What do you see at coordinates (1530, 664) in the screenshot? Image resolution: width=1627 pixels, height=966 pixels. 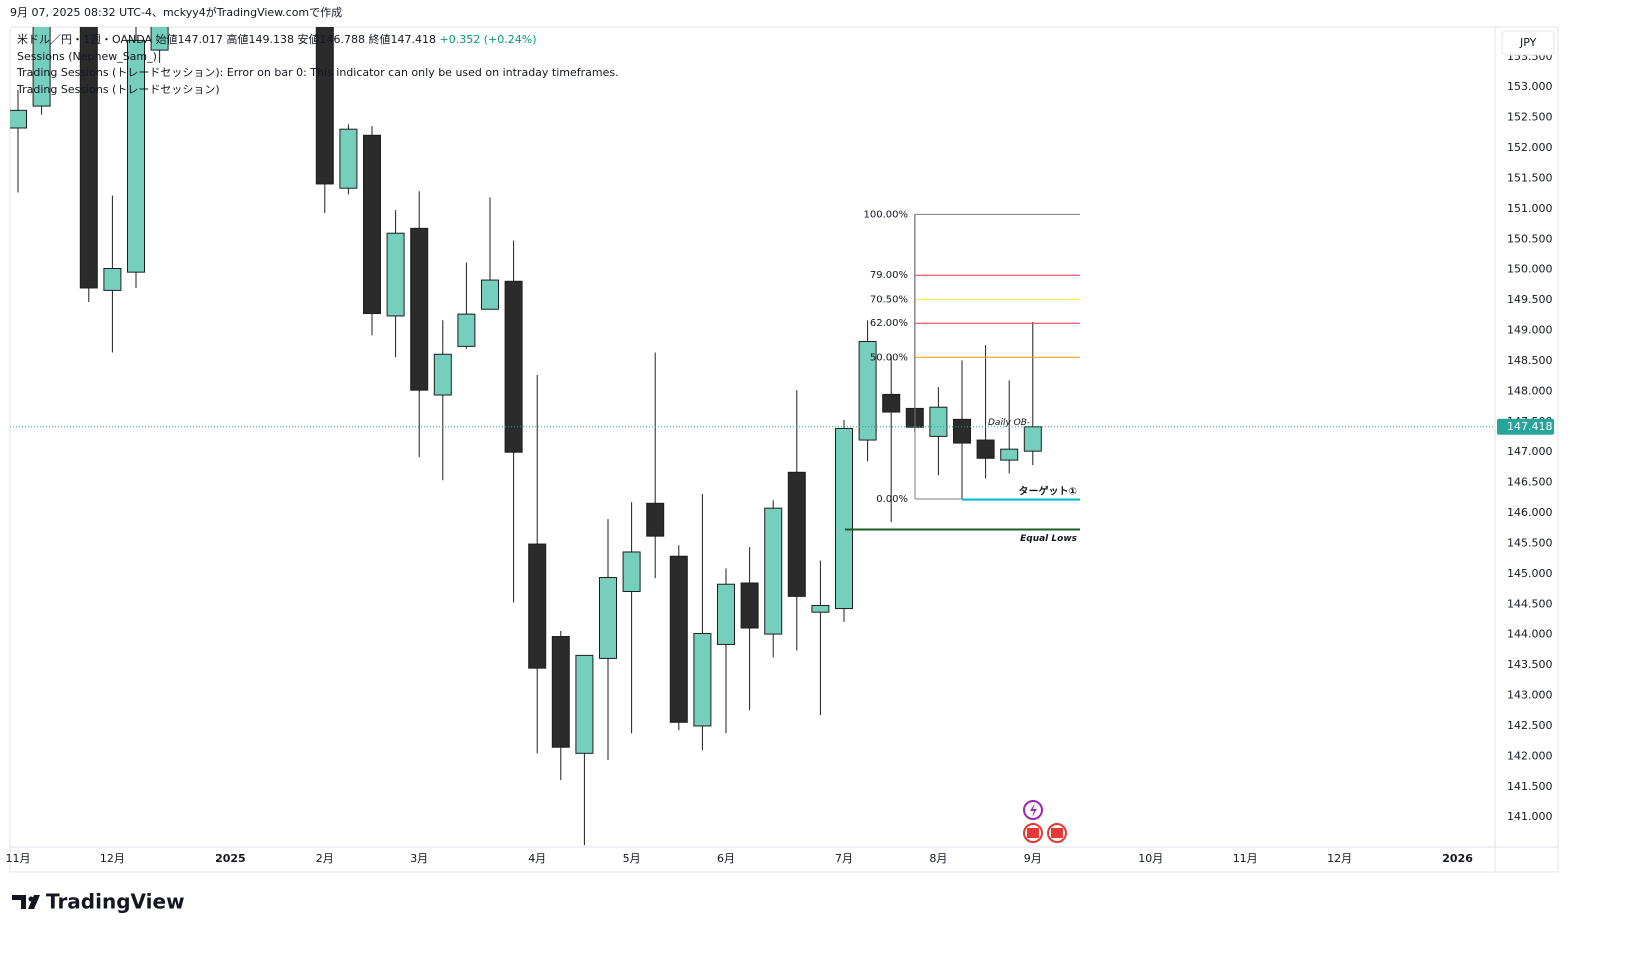 I see `y-tick-label: 143.500` at bounding box center [1530, 664].